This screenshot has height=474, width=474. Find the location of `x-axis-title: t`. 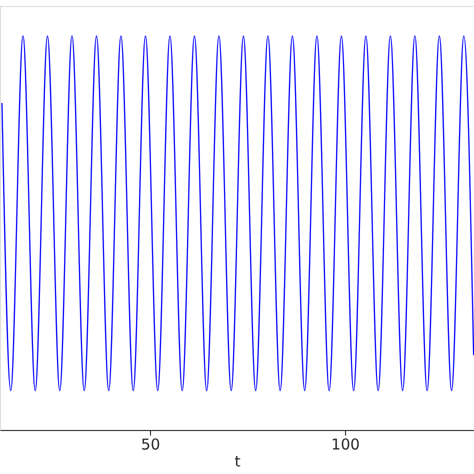

x-axis-title: t is located at coordinates (237, 461).